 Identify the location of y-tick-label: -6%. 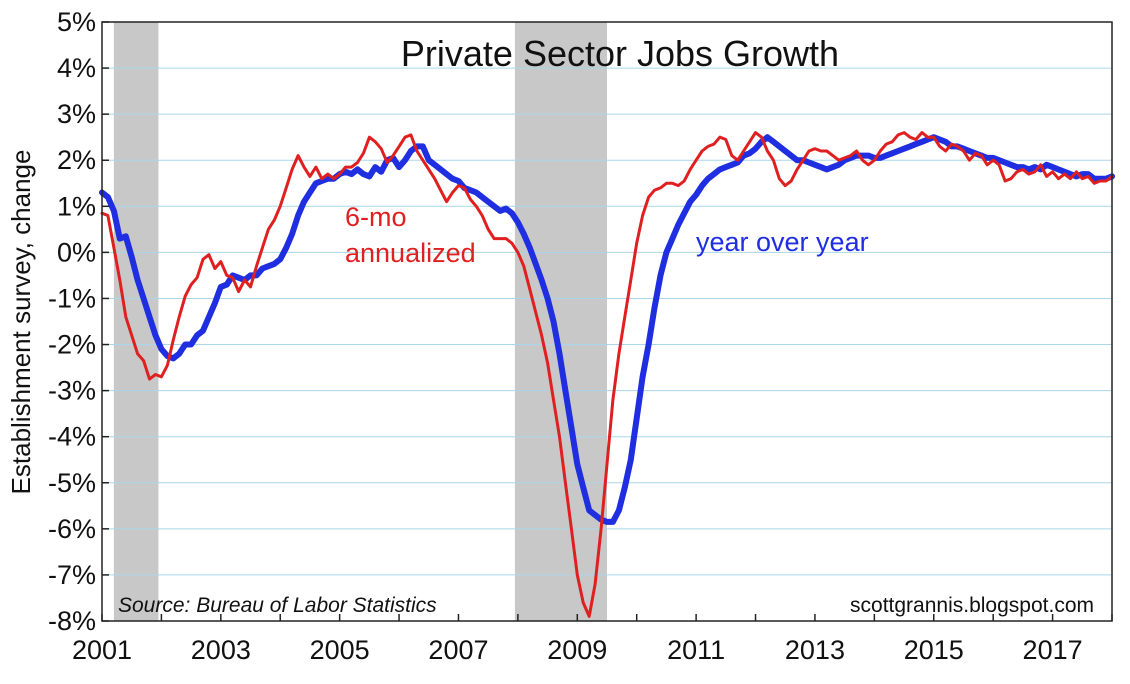
(72, 529).